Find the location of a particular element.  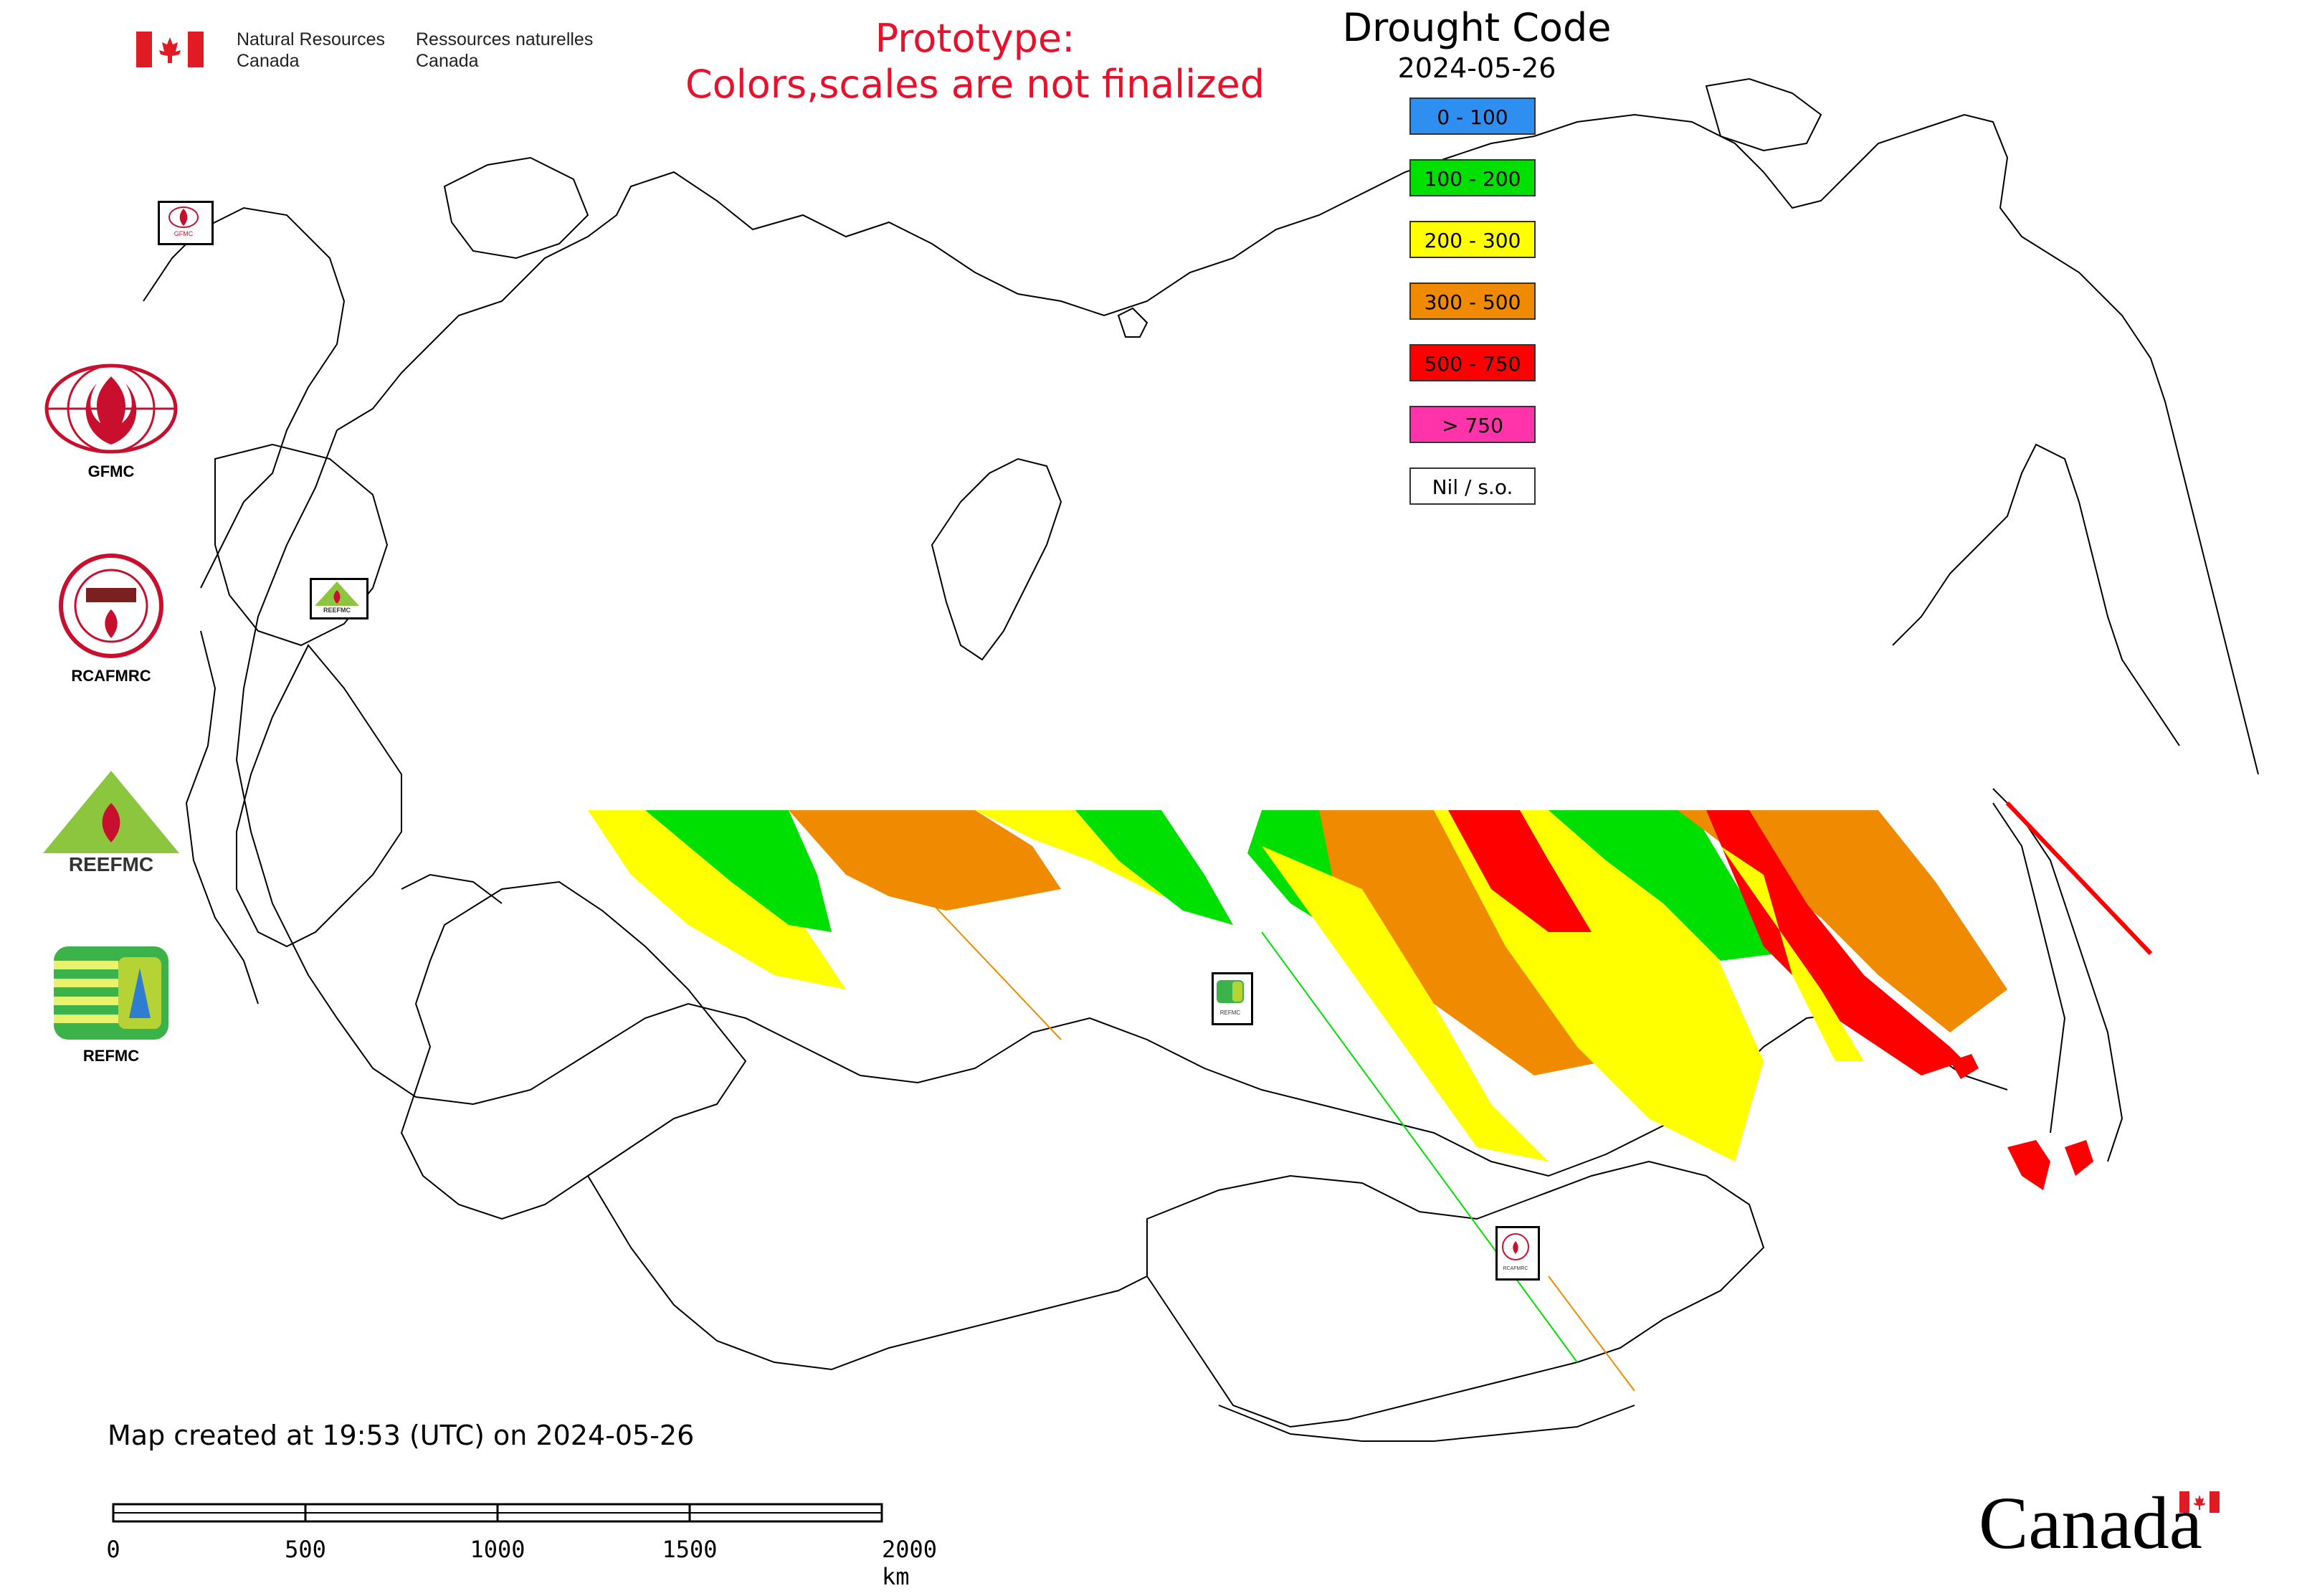

scale-tick-0: 0 is located at coordinates (113, 1549).